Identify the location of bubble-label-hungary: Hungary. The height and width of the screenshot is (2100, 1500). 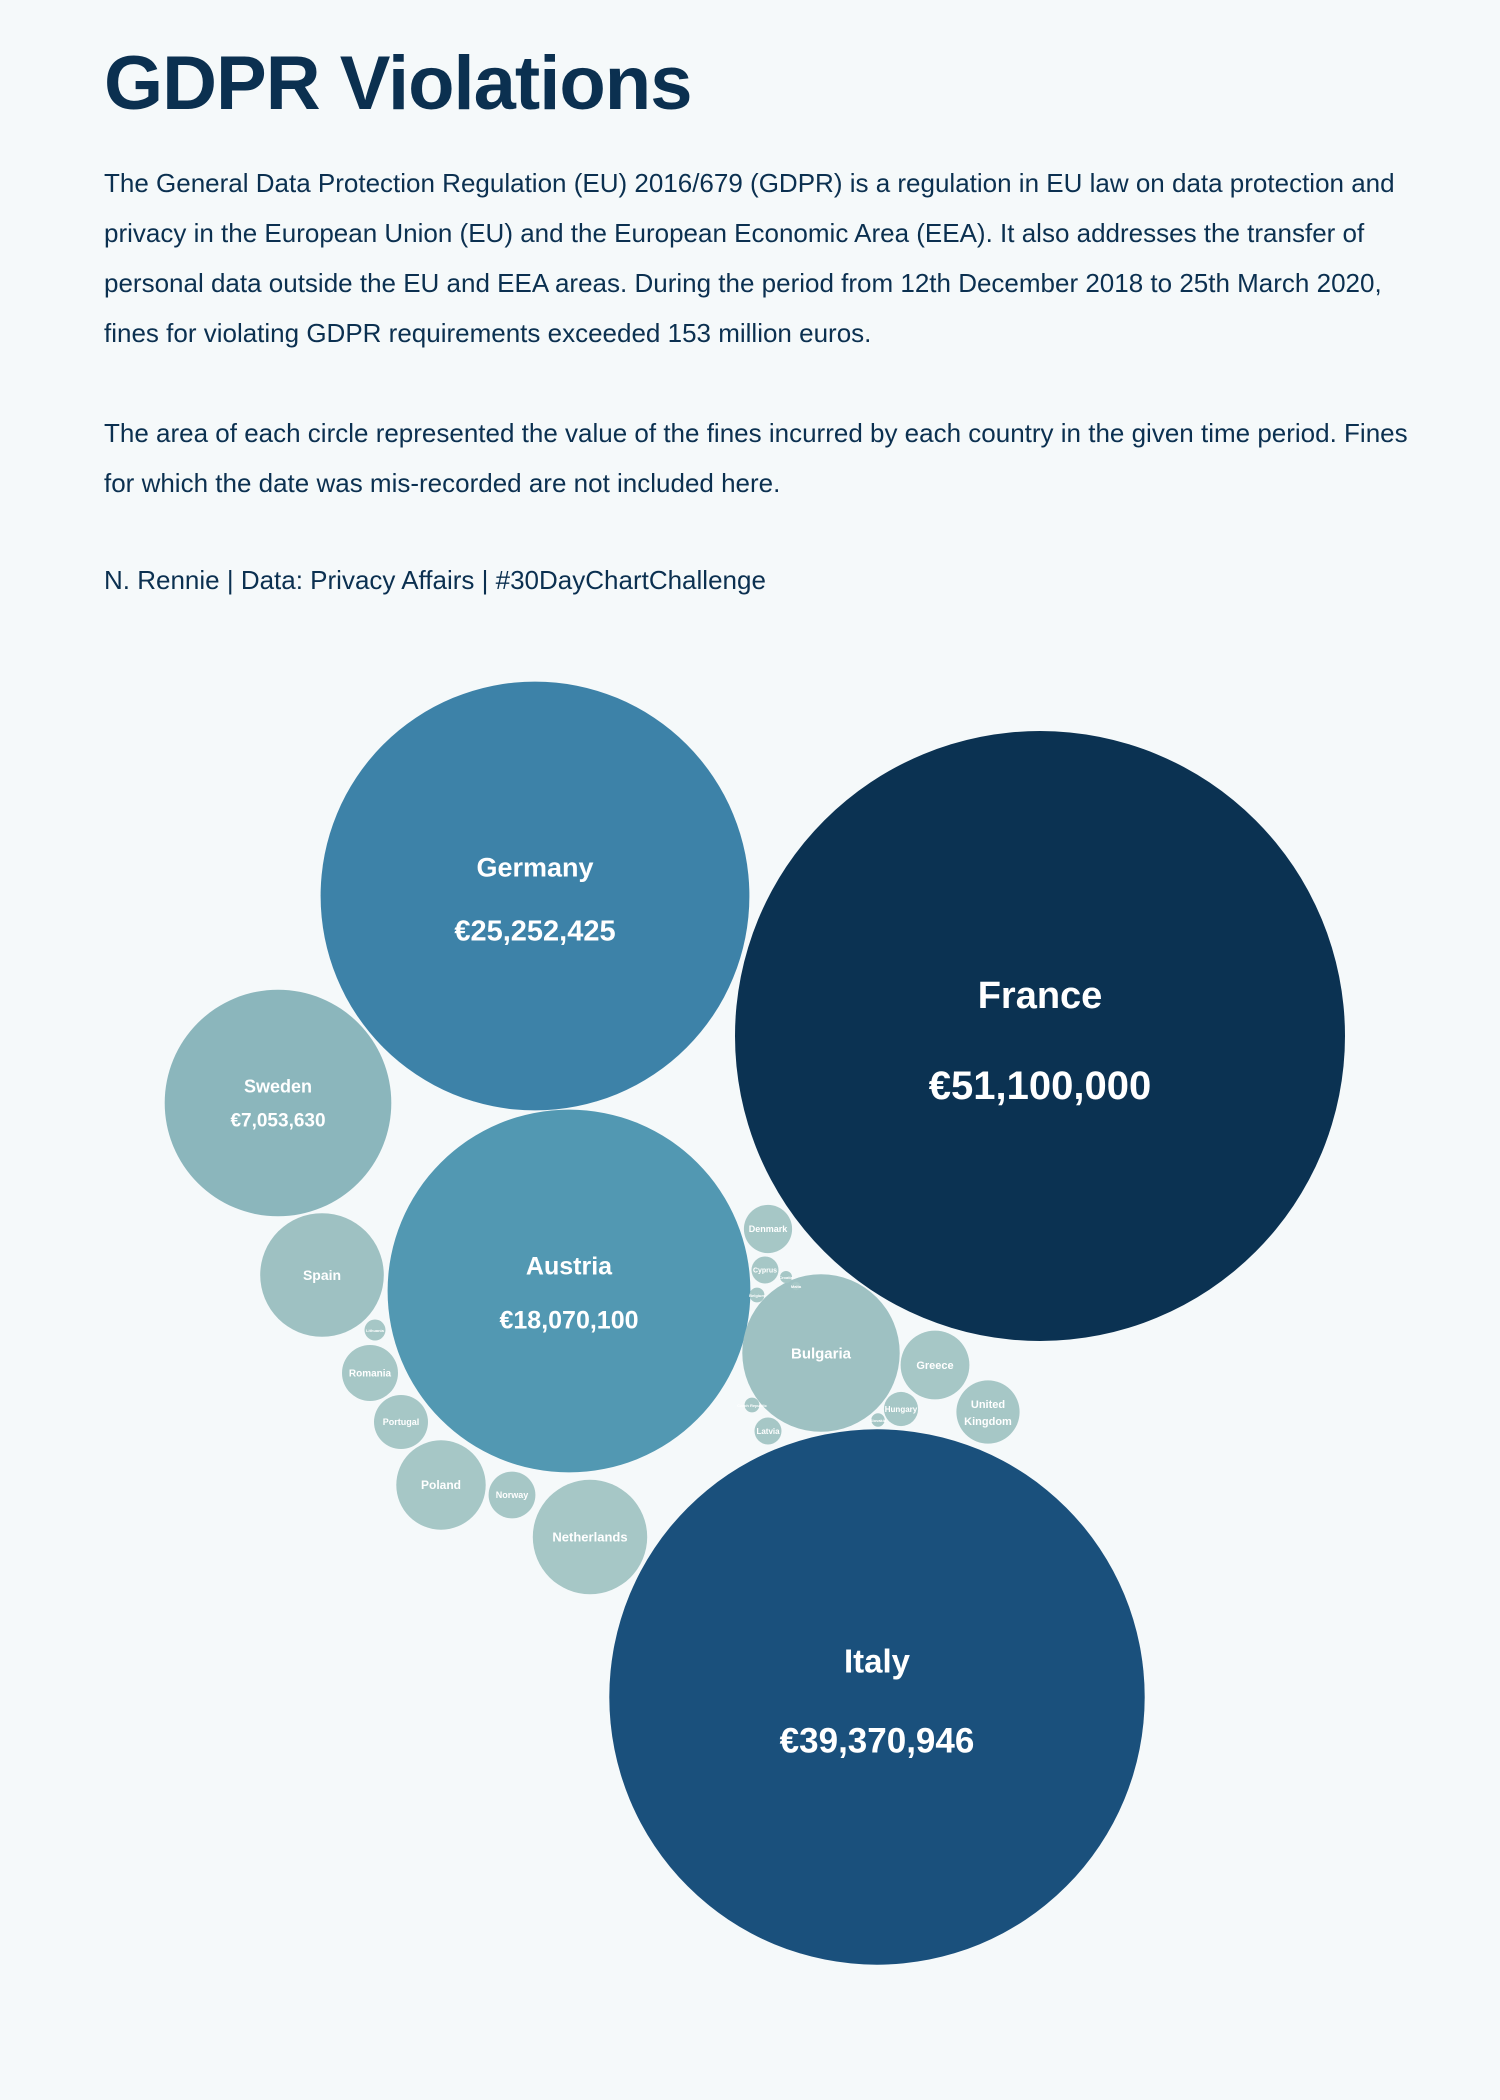
(901, 1409).